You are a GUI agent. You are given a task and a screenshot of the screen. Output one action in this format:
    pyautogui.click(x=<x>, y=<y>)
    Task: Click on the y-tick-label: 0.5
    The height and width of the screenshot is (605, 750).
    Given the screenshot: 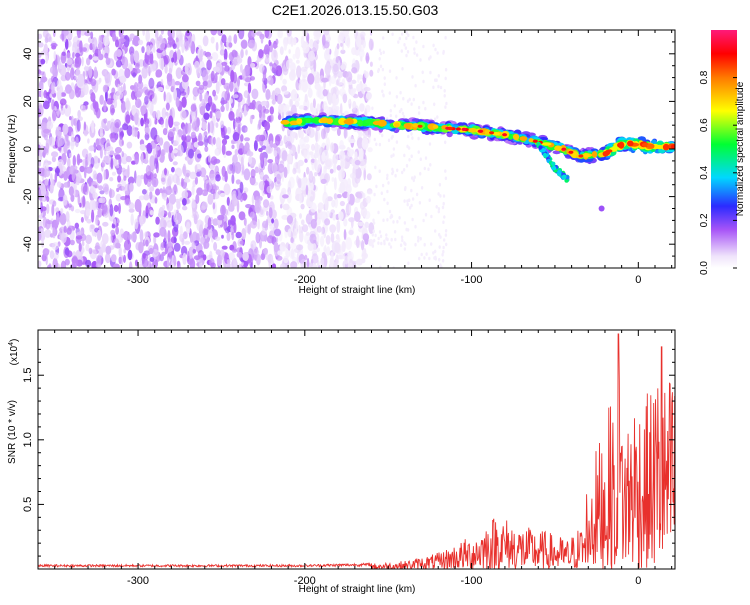 What is the action you would take?
    pyautogui.click(x=28, y=504)
    